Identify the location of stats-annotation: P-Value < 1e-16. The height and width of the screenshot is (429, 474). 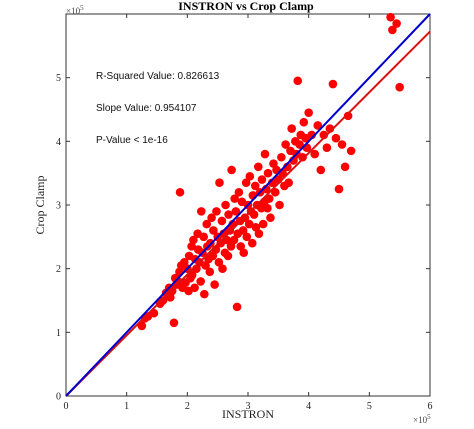
(132, 140).